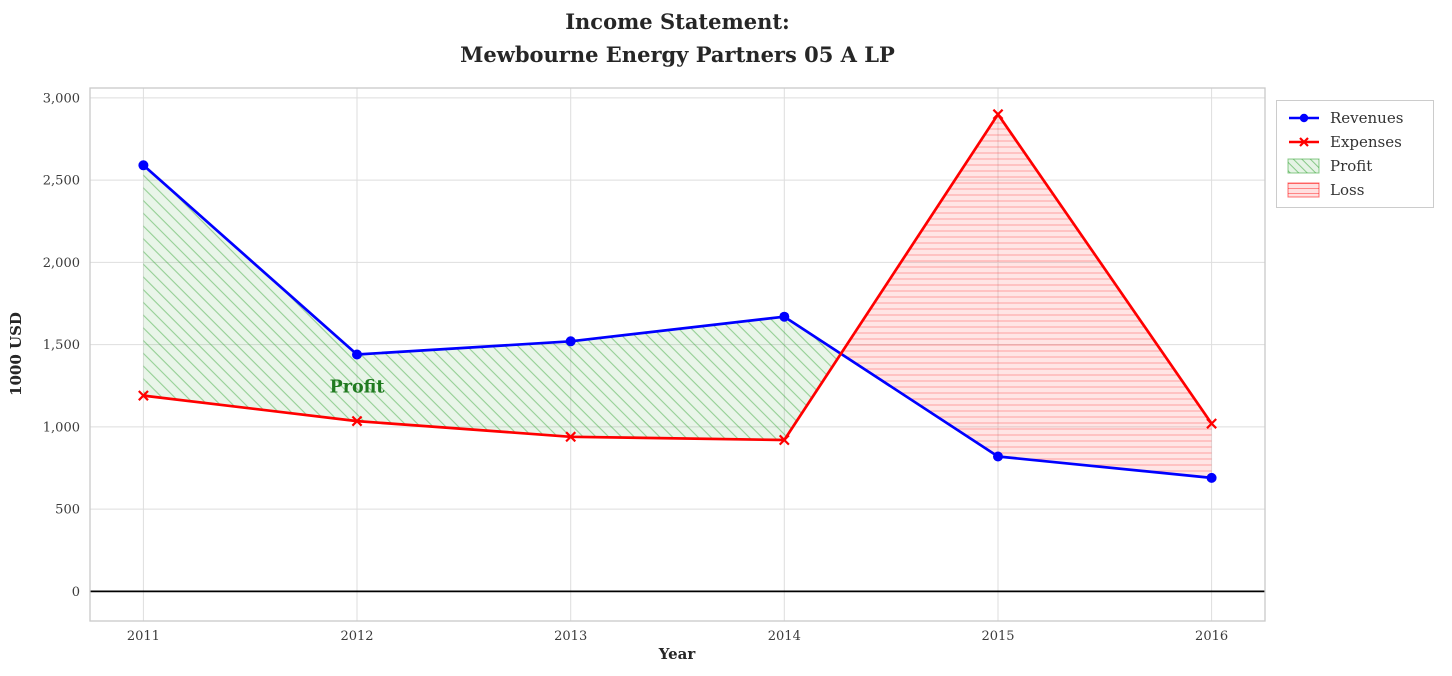 Image resolution: width=1452 pixels, height=676 pixels. Describe the element at coordinates (76, 592) in the screenshot. I see `y-tick-label: 0` at that location.